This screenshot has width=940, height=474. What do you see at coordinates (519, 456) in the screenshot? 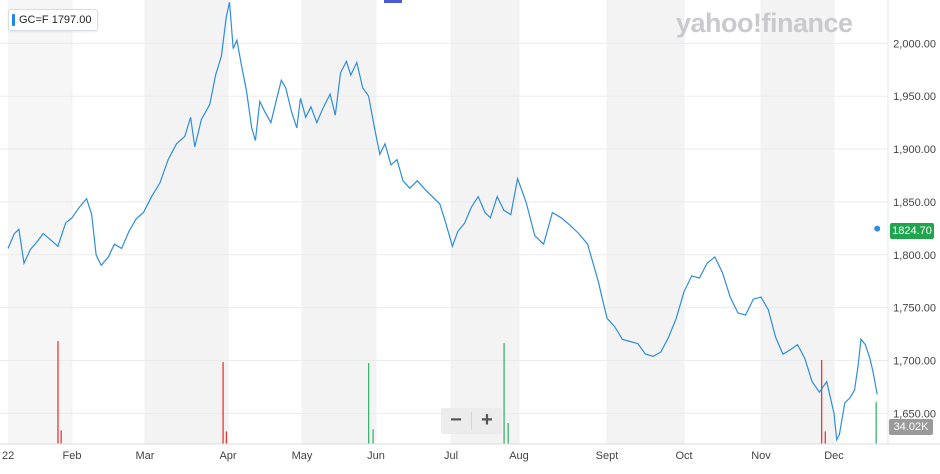
I see `x-tick-label: Aug` at bounding box center [519, 456].